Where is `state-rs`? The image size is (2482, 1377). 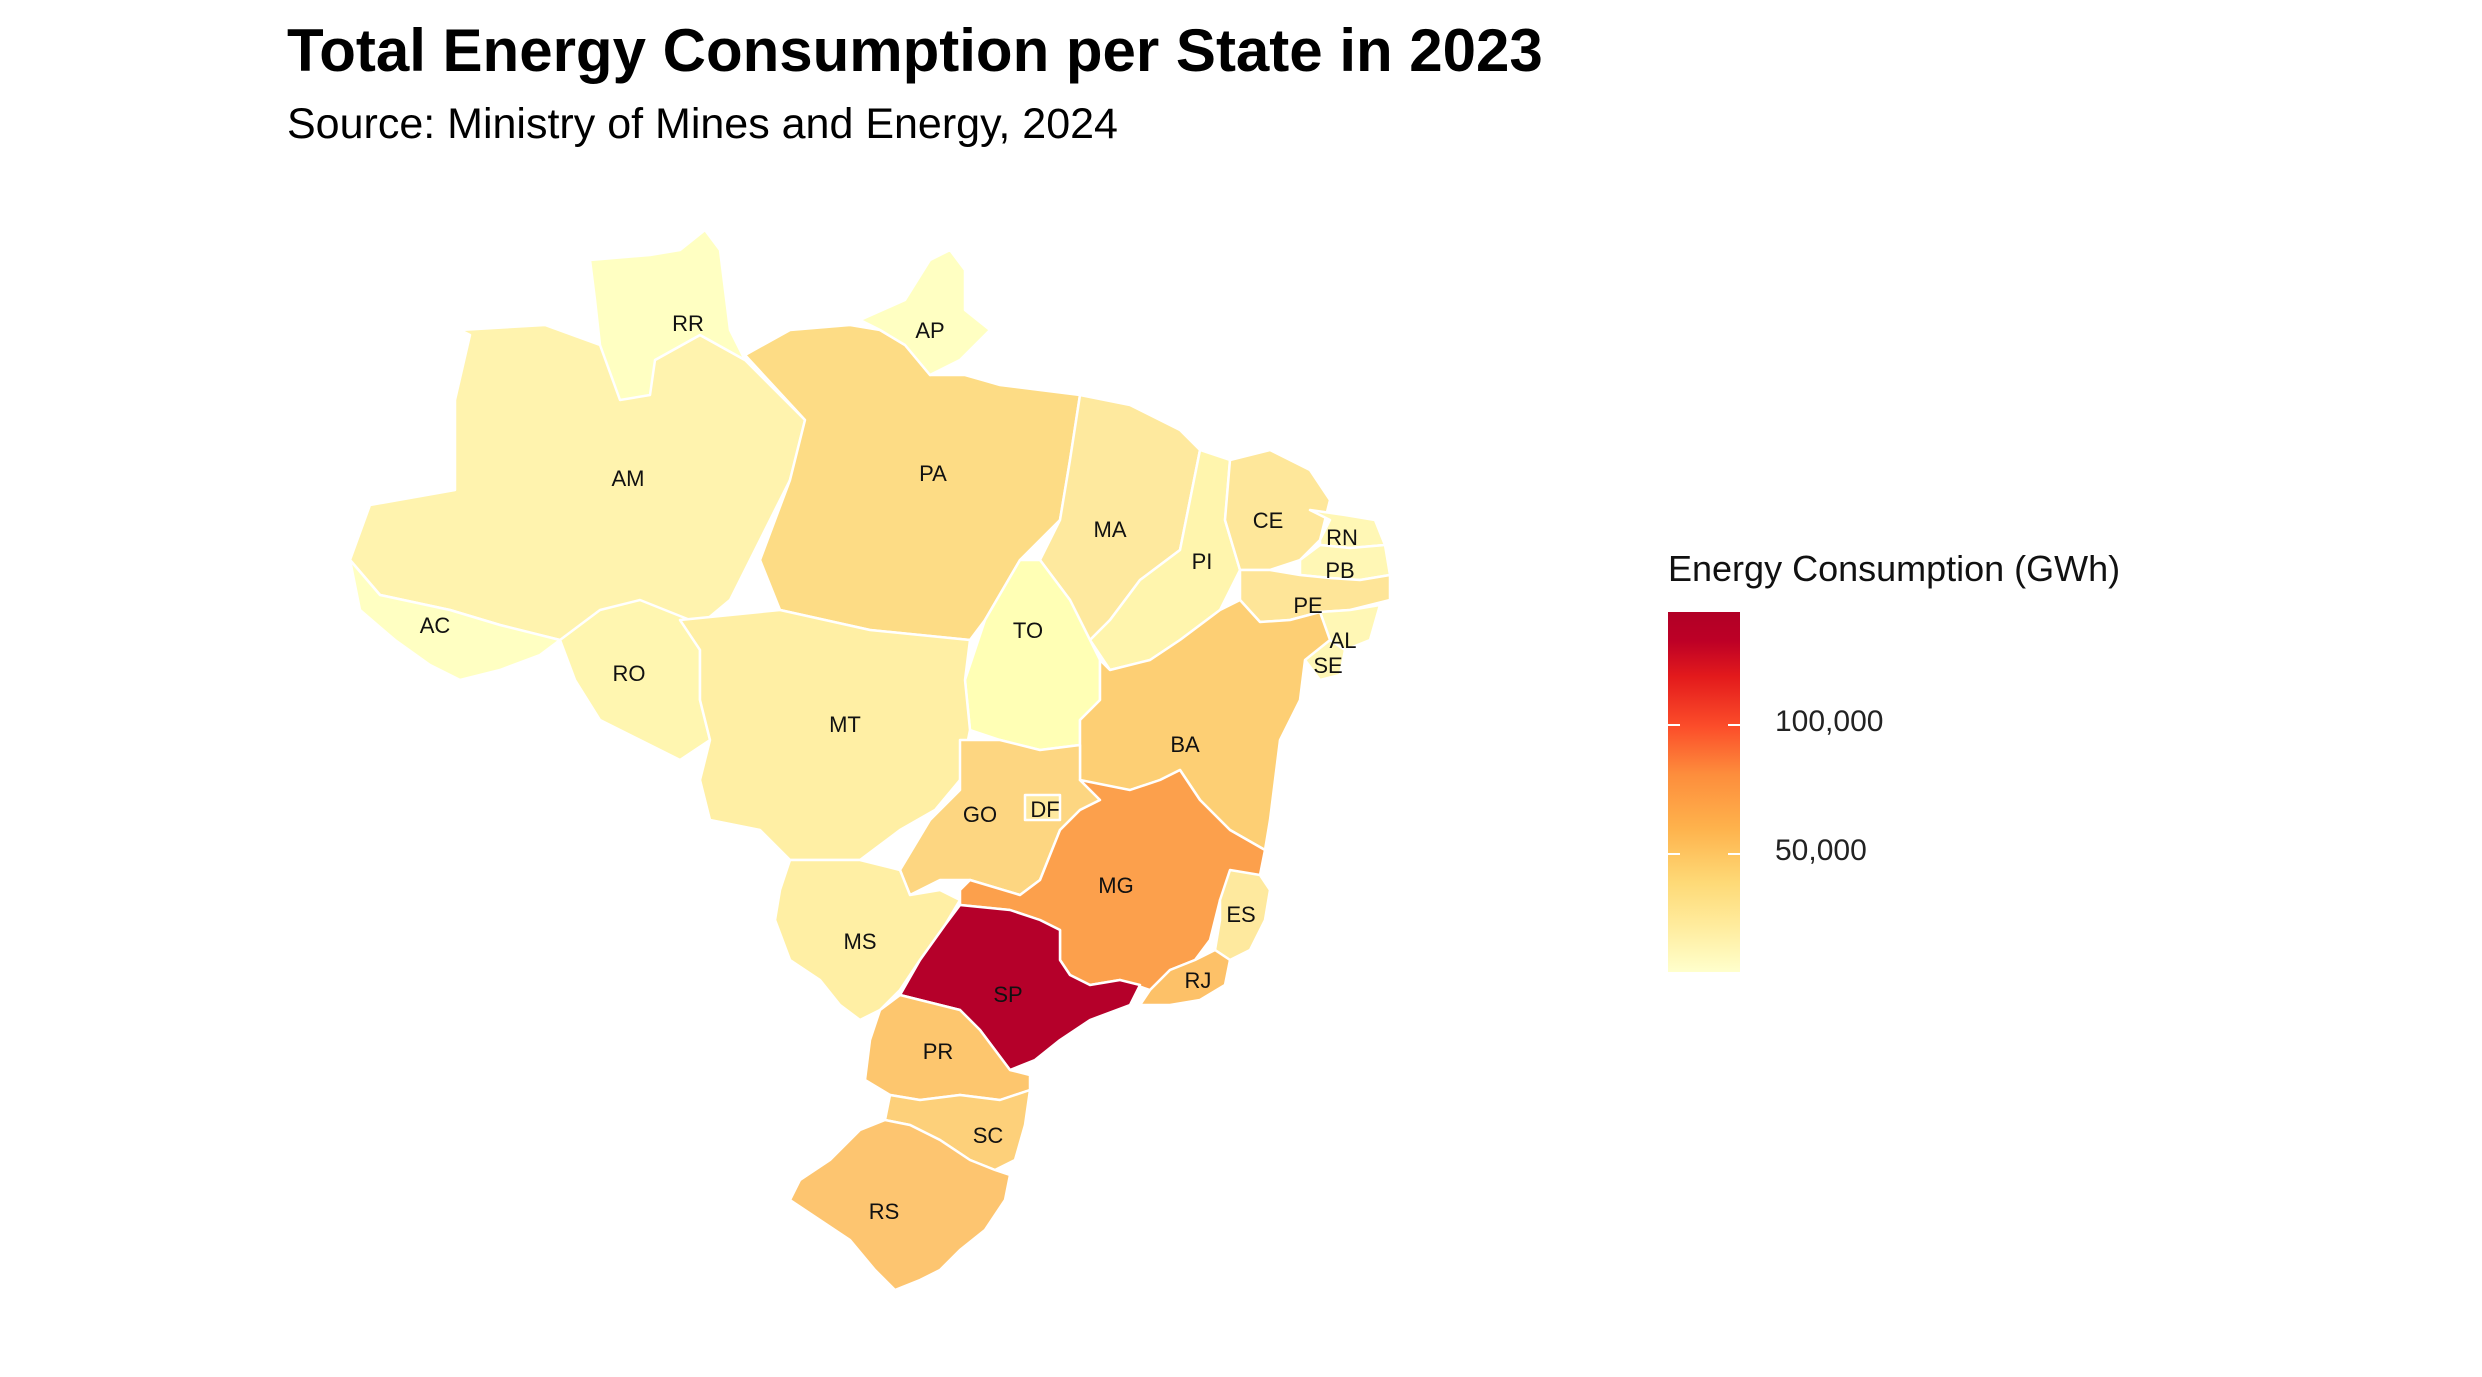 state-rs is located at coordinates (900, 1205).